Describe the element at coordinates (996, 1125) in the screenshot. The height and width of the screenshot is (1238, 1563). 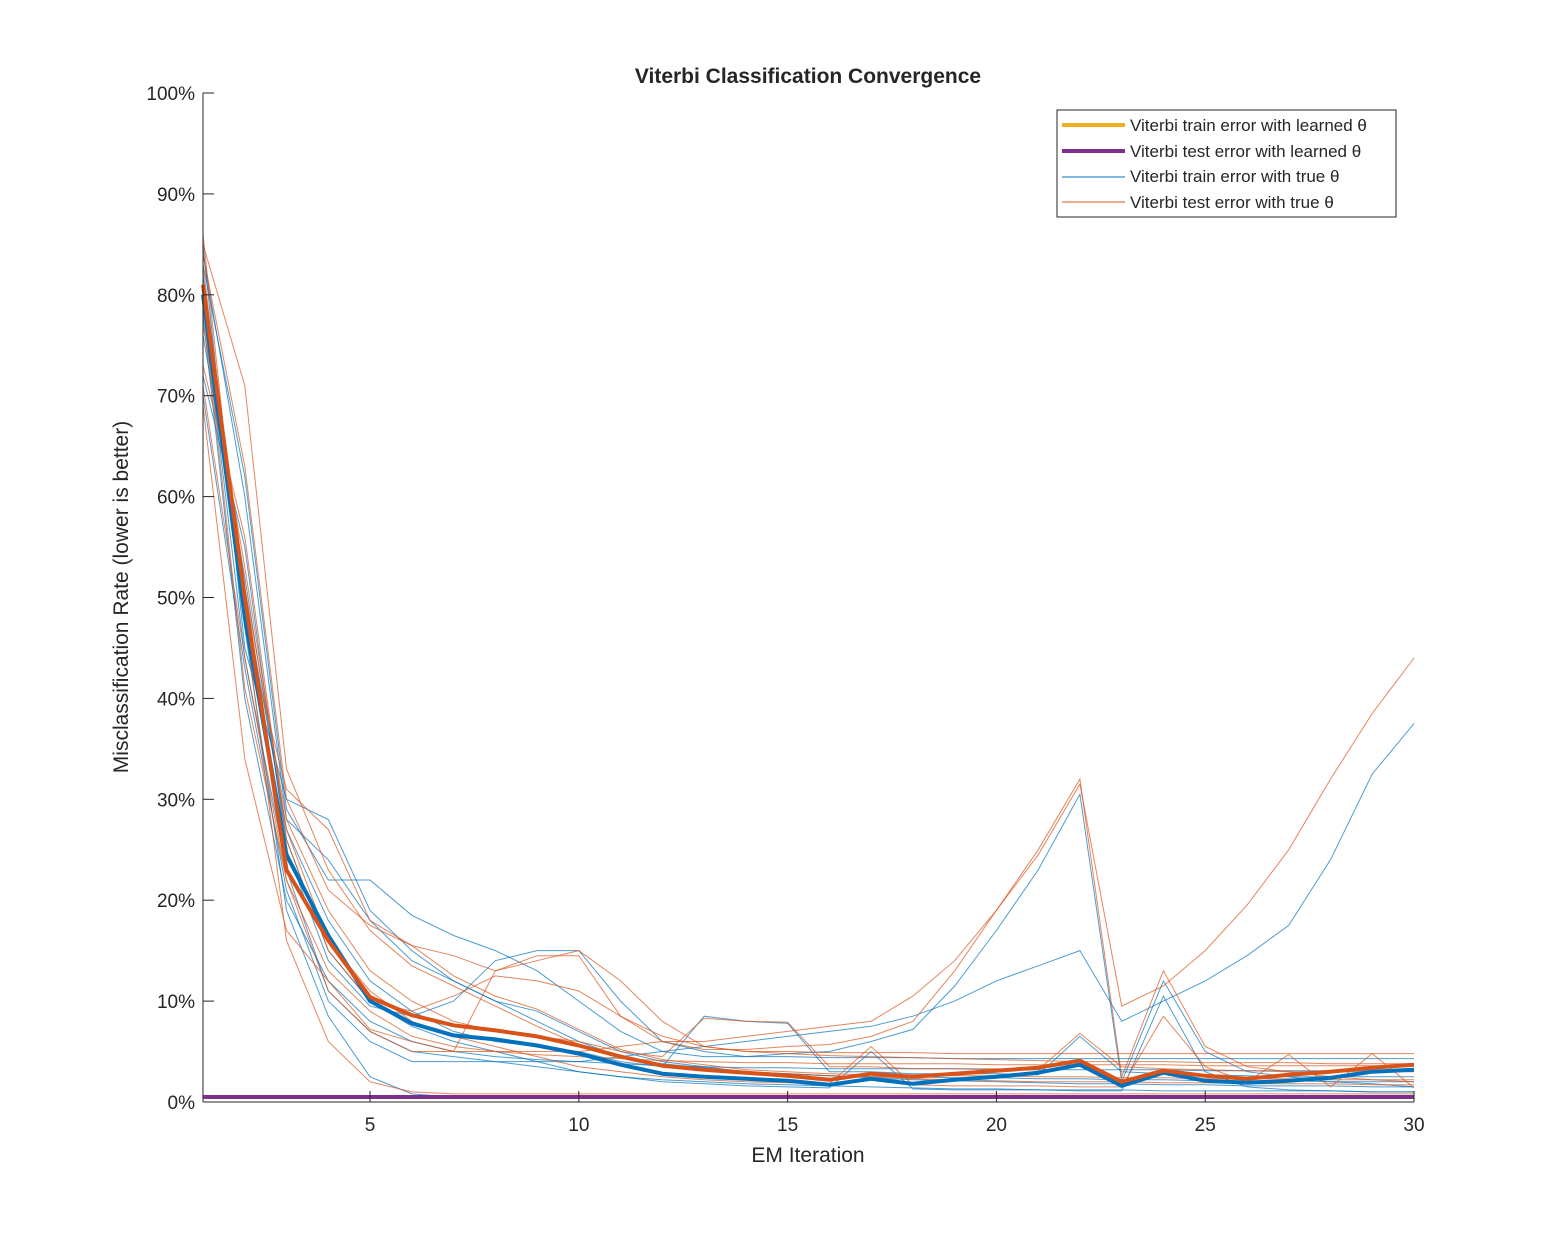
I see `x-tick-label: 20` at that location.